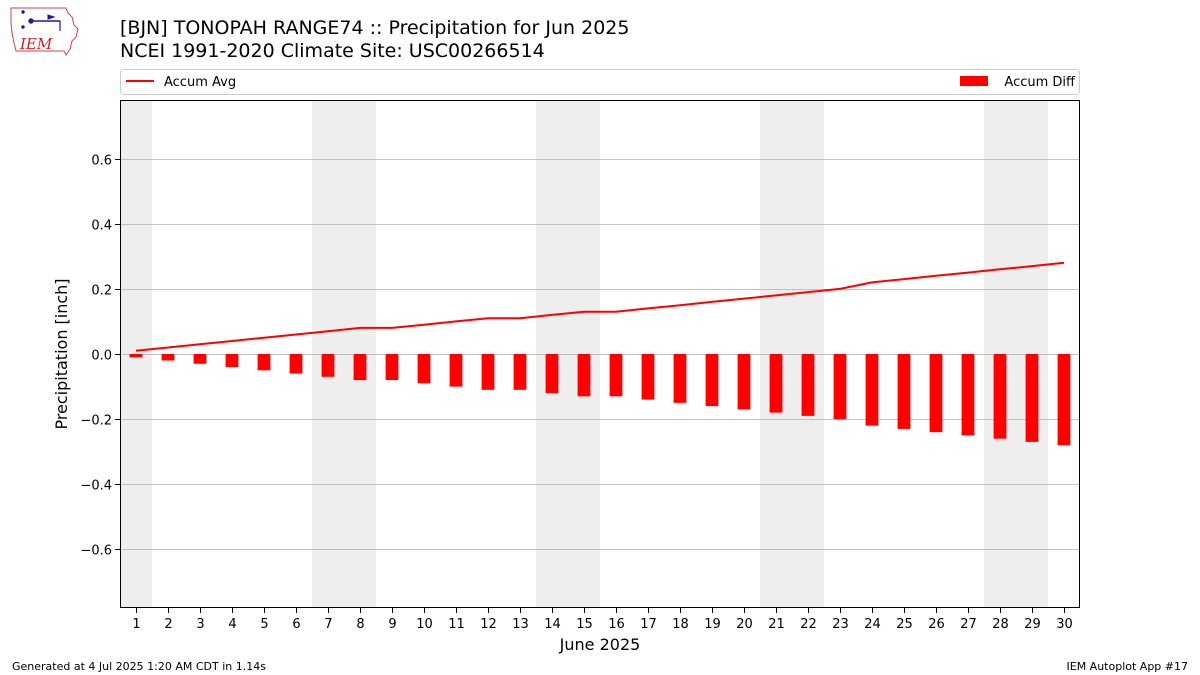 The height and width of the screenshot is (675, 1200). Describe the element at coordinates (332, 51) in the screenshot. I see `chart-subtitle: NCEI 1991-2020 Climate Site: USC00266514` at that location.